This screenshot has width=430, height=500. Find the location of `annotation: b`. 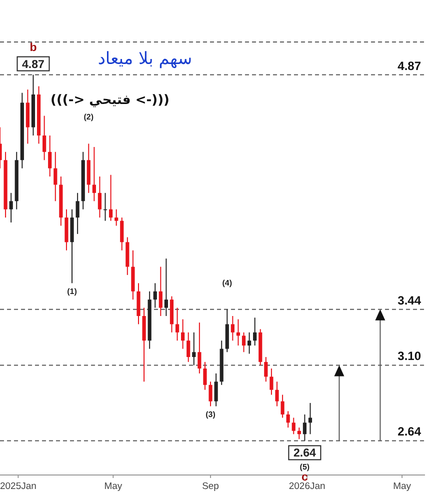

annotation: b is located at coordinates (33, 48).